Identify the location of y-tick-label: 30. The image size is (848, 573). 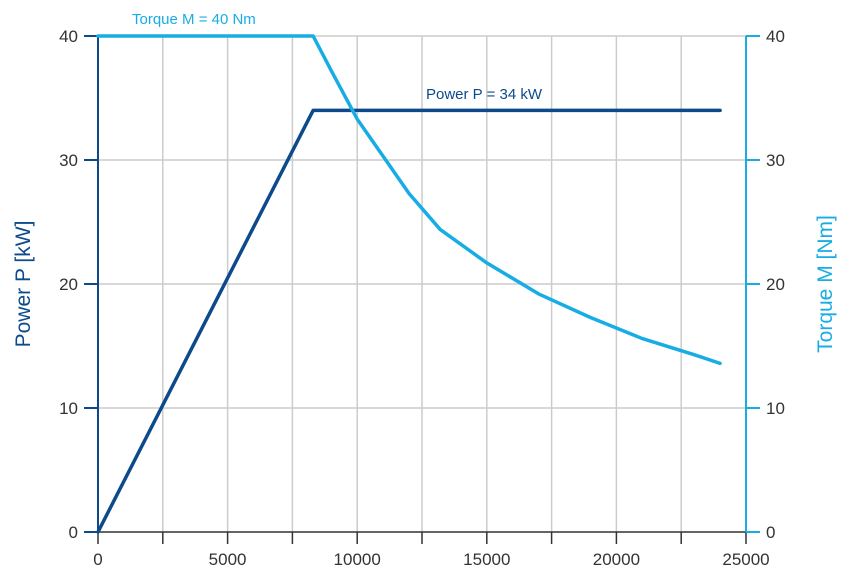
(68, 160).